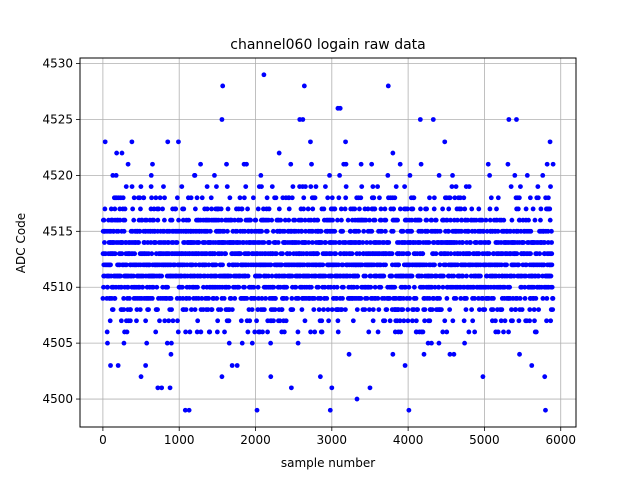 This screenshot has width=640, height=484. What do you see at coordinates (103, 440) in the screenshot?
I see `x-tick-label: 0` at bounding box center [103, 440].